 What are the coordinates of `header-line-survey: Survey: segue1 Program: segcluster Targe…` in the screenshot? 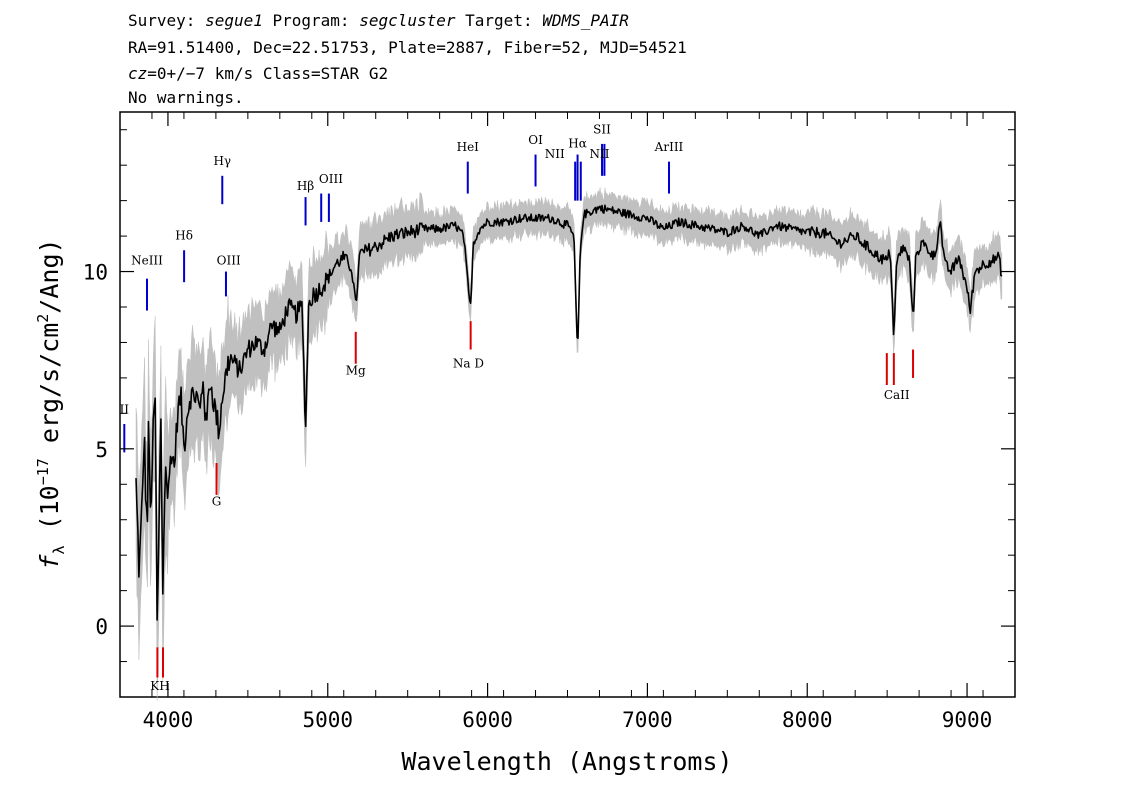 It's located at (378, 20).